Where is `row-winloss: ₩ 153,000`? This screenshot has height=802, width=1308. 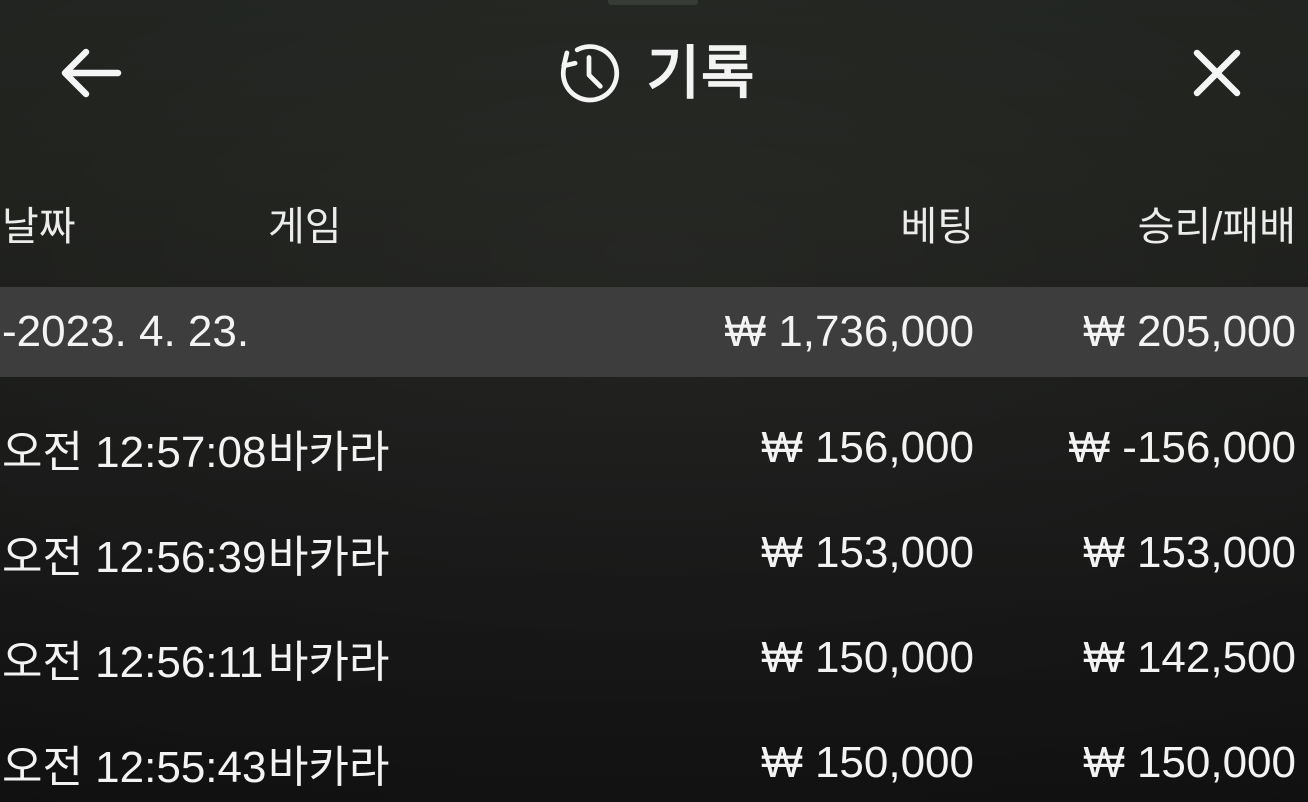 row-winloss: ₩ 153,000 is located at coordinates (1189, 552).